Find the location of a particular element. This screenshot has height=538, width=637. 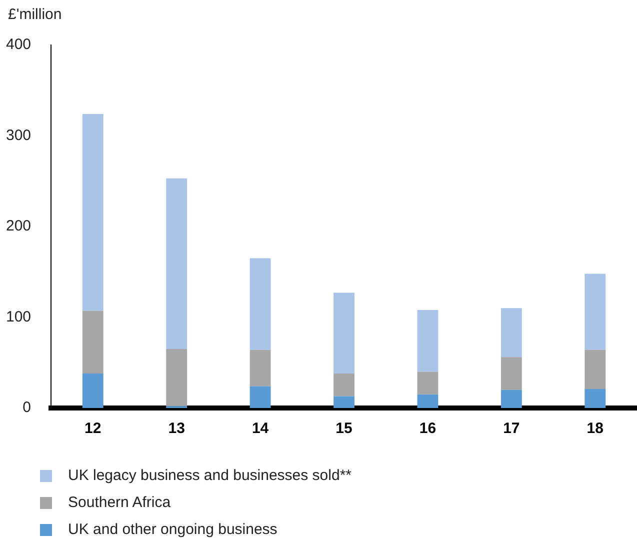

x-tick-label: 16 is located at coordinates (427, 429).